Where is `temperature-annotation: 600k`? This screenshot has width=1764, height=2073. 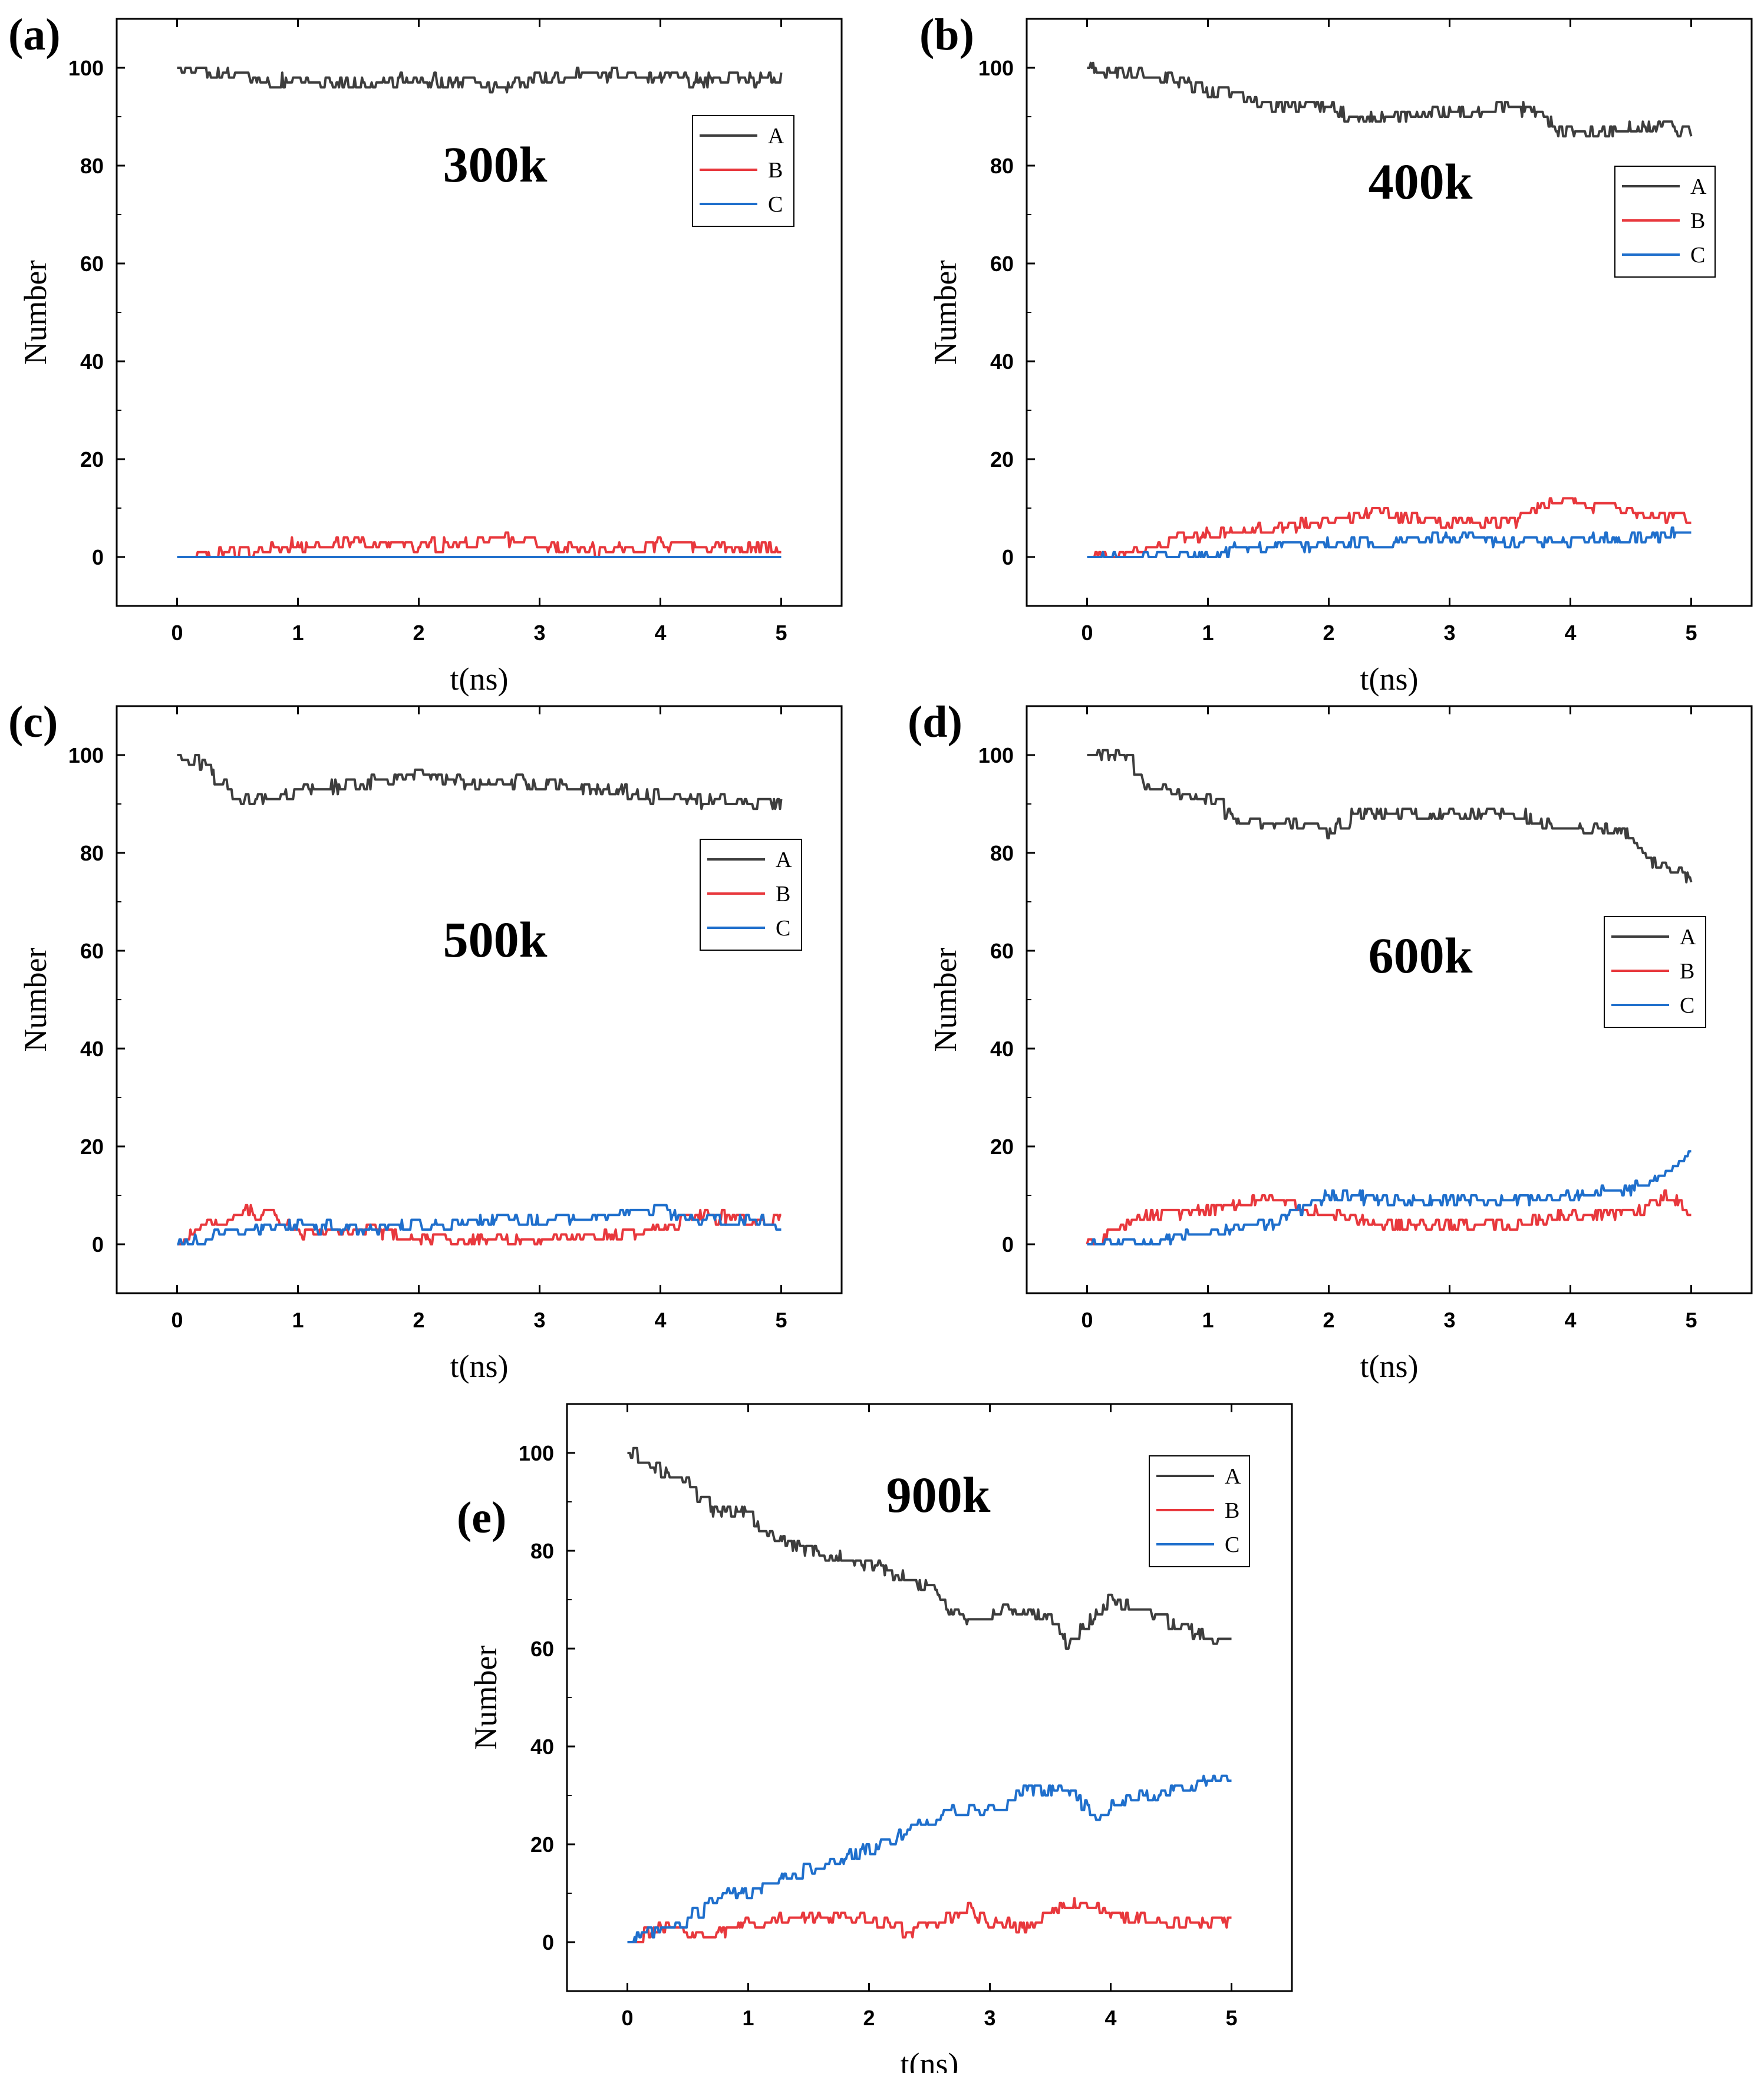
temperature-annotation: 600k is located at coordinates (1421, 955).